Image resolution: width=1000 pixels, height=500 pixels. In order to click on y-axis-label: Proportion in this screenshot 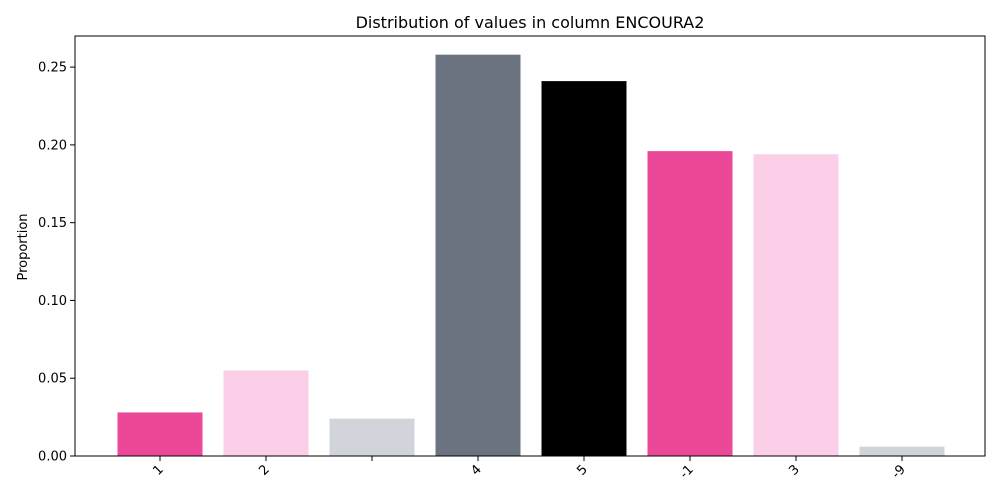, I will do `click(23, 246)`.